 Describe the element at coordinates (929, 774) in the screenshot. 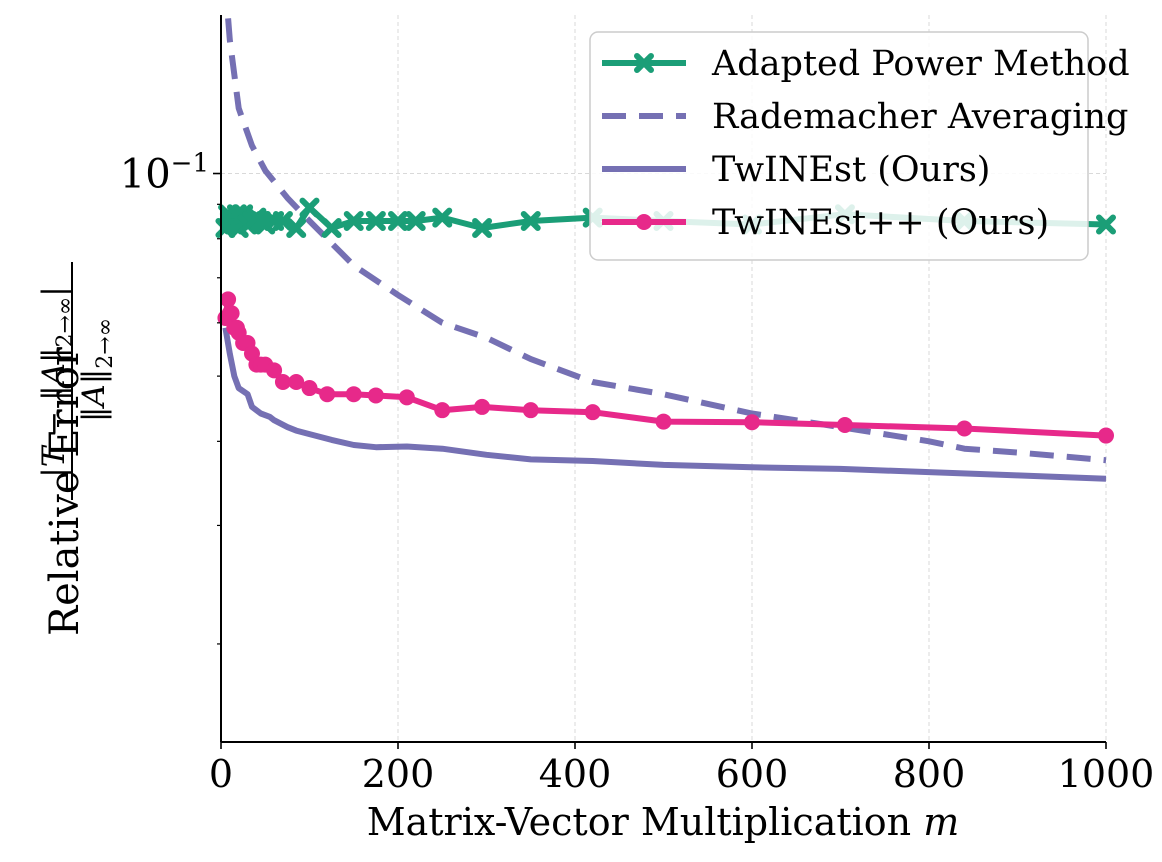

I see `x-tick-label: 800` at that location.